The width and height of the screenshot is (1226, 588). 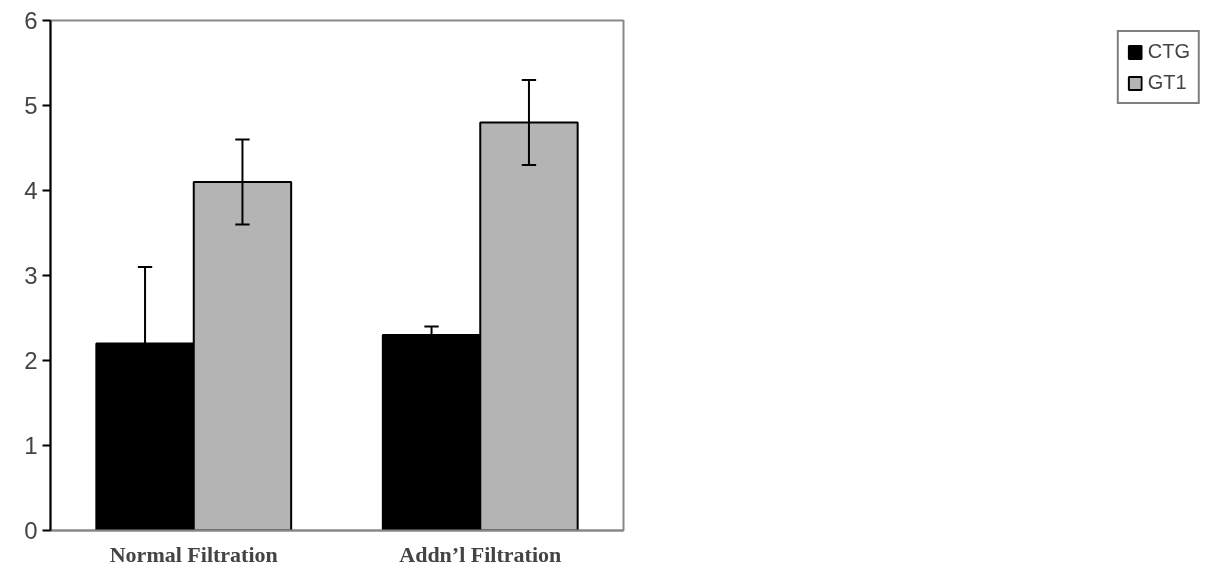 What do you see at coordinates (31, 530) in the screenshot?
I see `y-tick-label: 0` at bounding box center [31, 530].